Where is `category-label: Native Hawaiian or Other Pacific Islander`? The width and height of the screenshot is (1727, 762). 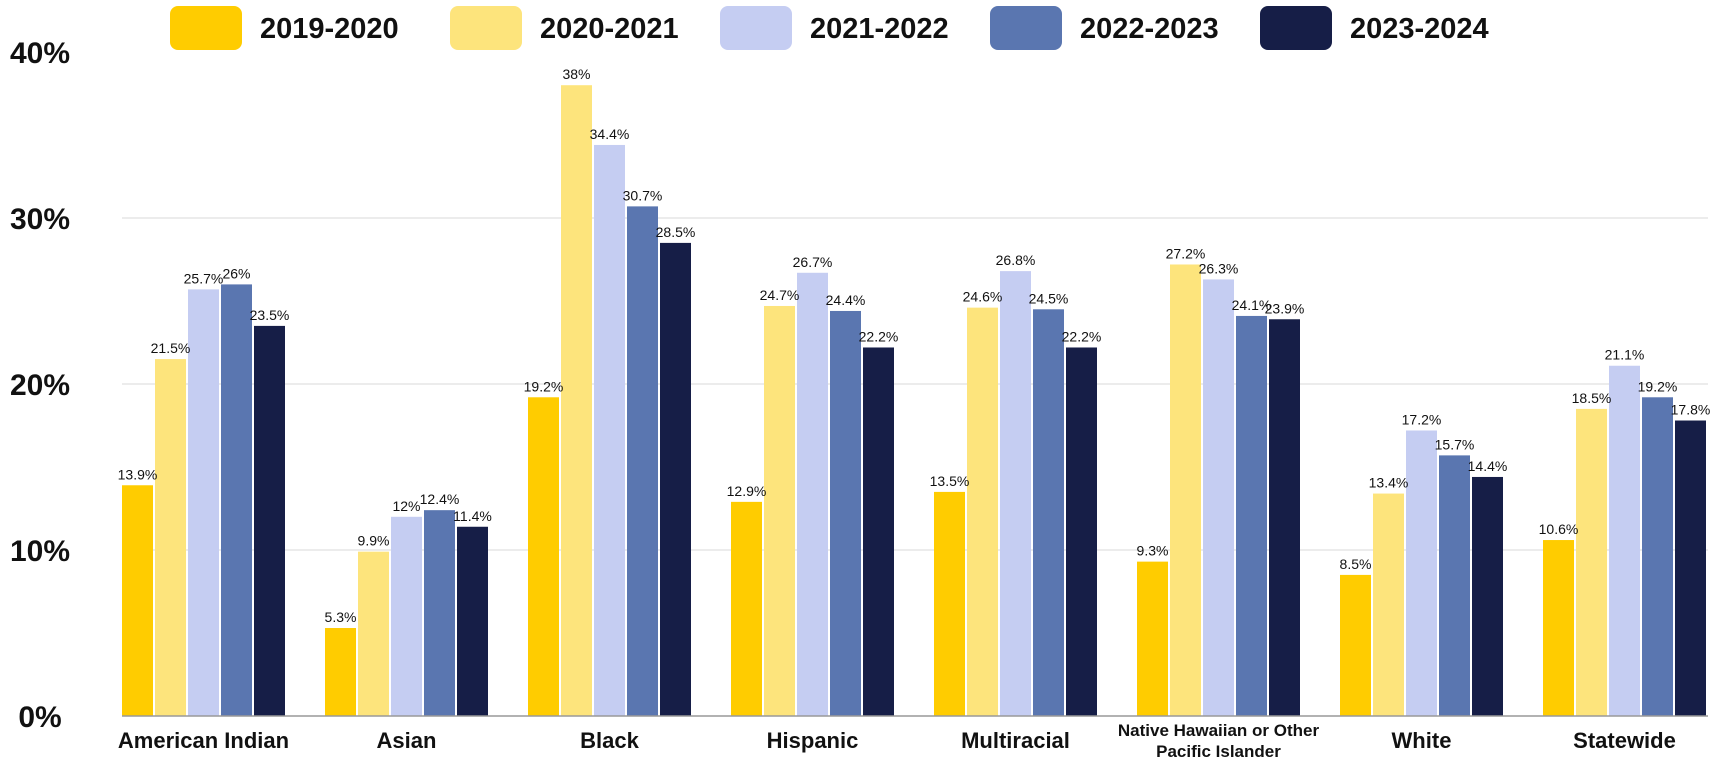
category-label: Native Hawaiian or Other Pacific Islander is located at coordinates (1219, 741).